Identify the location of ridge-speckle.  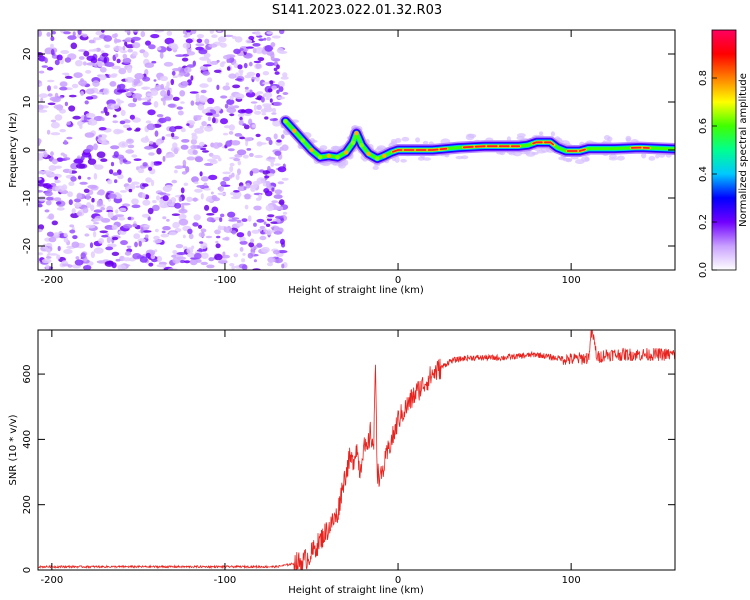
(337, 157).